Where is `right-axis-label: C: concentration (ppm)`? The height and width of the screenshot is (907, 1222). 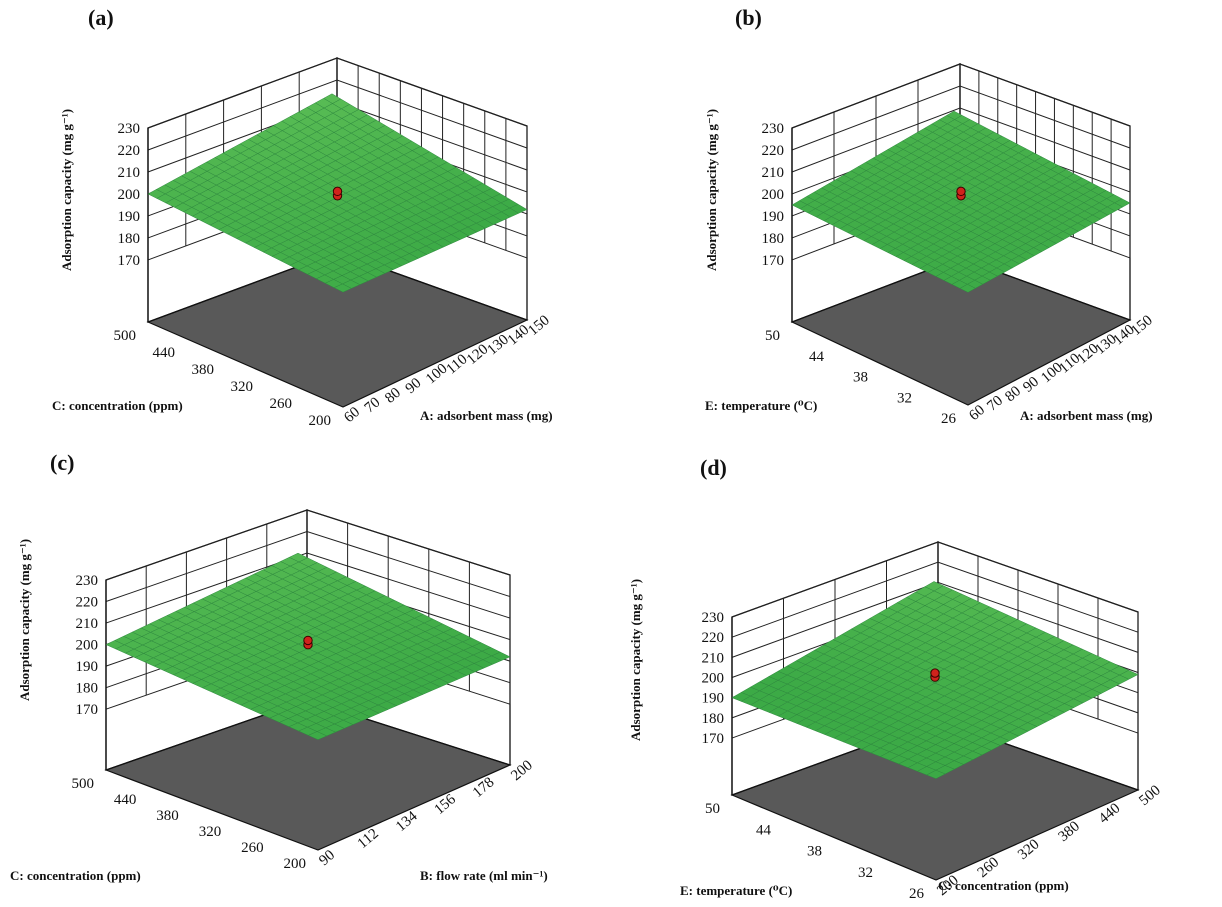 right-axis-label: C: concentration (ppm) is located at coordinates (1003, 885).